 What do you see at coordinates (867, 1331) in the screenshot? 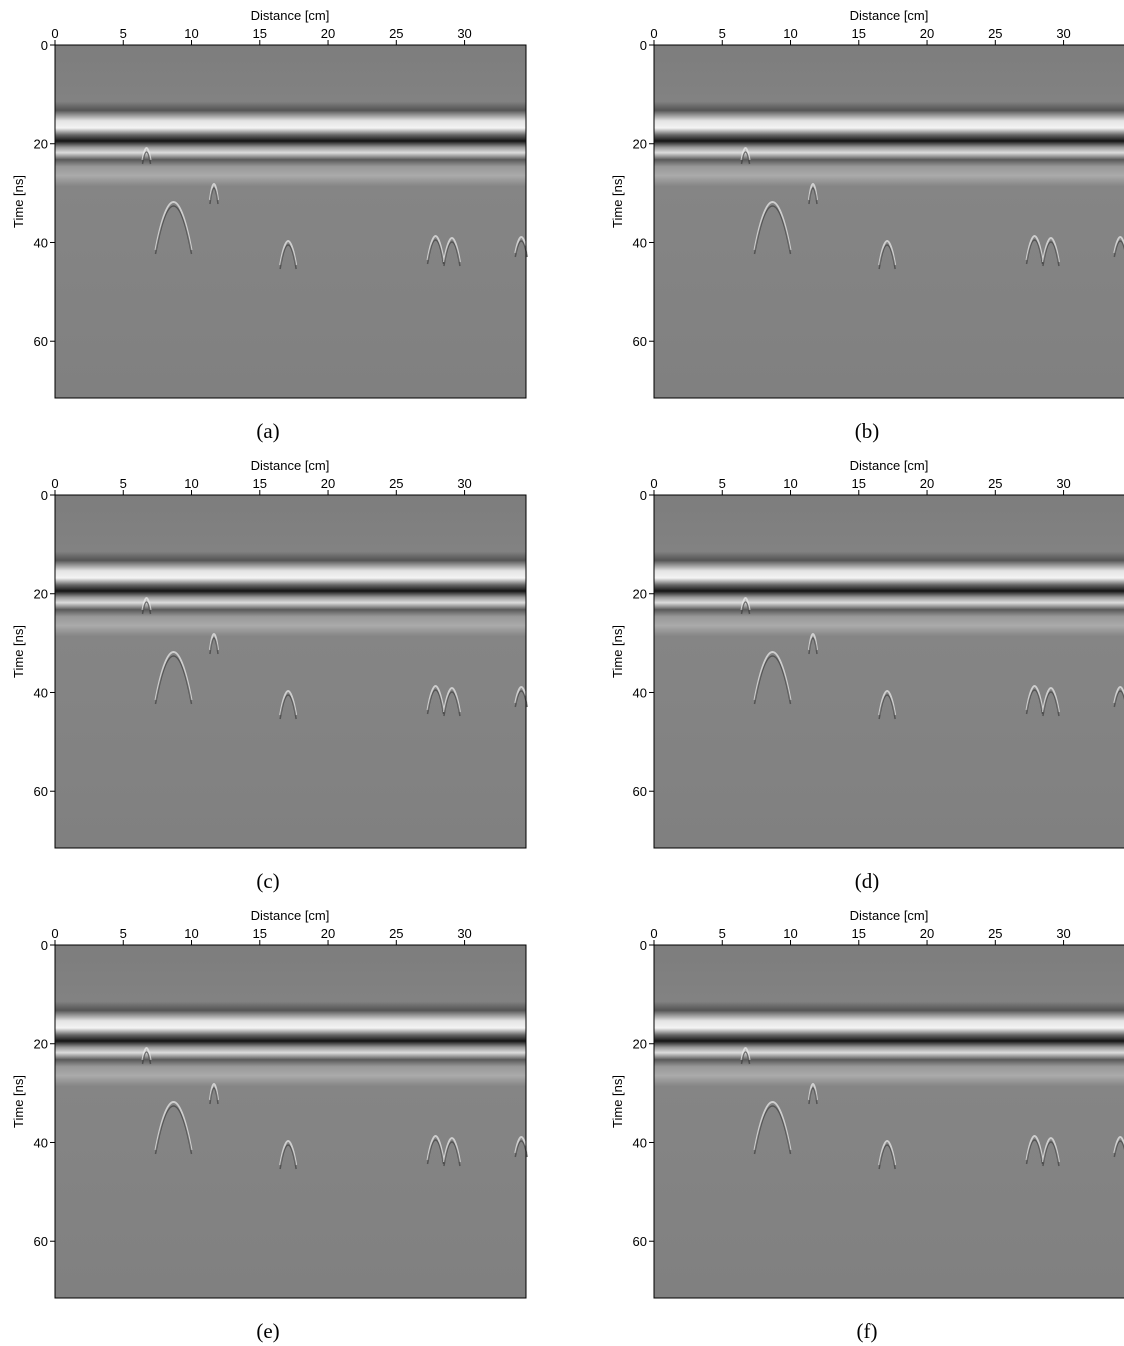
I see `caption: (f)` at bounding box center [867, 1331].